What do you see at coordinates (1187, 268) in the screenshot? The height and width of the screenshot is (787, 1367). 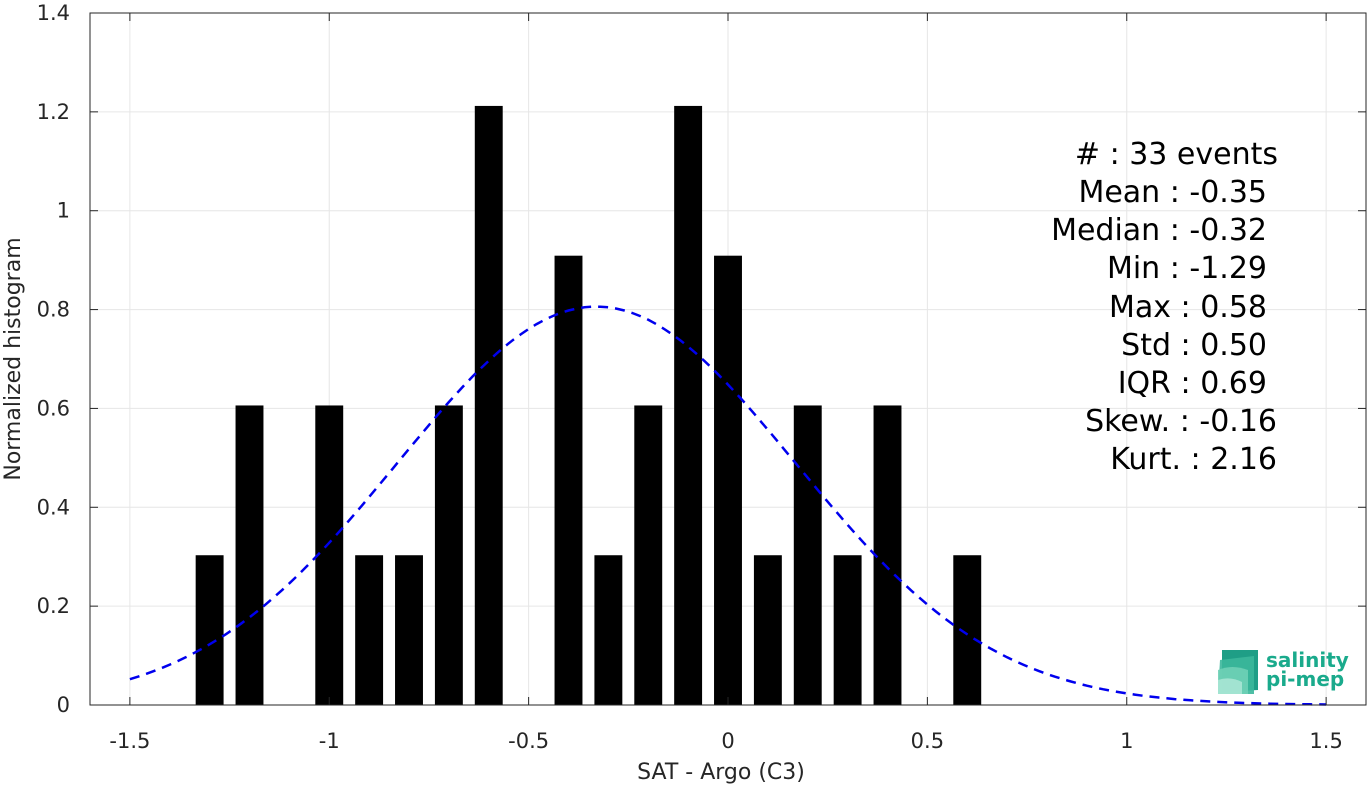 I see `stat-min: Min : -1.29` at bounding box center [1187, 268].